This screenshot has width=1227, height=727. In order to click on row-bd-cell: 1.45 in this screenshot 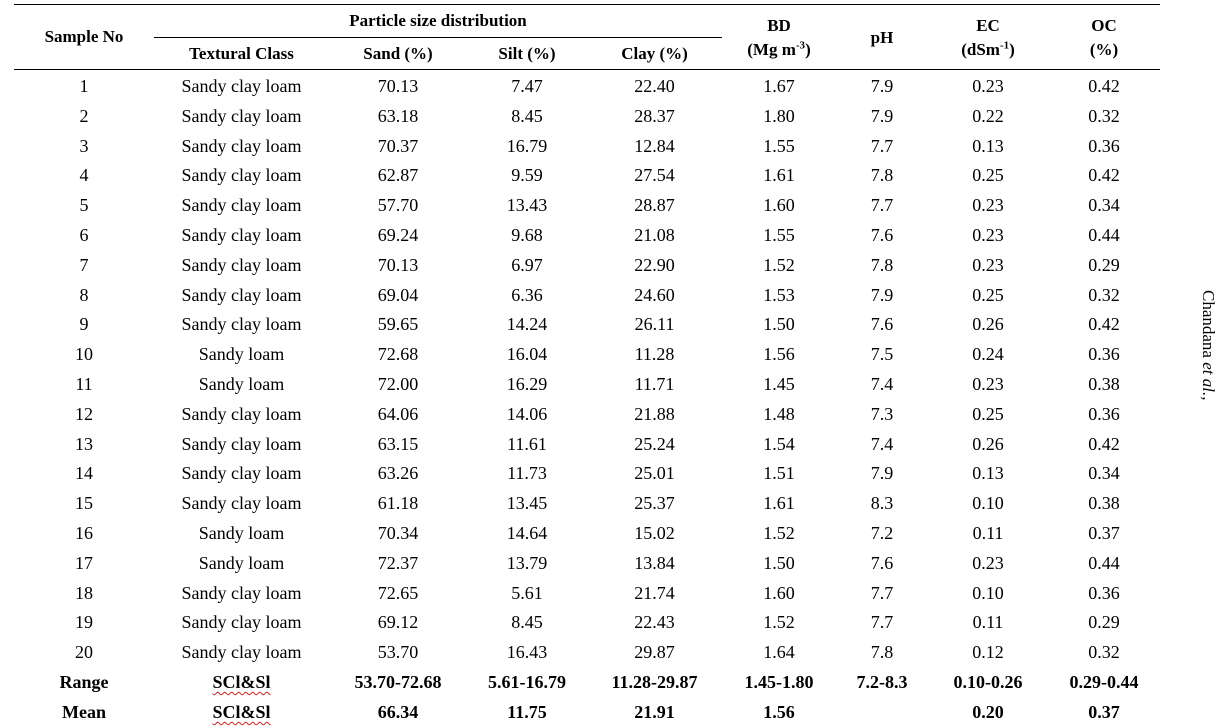, I will do `click(779, 384)`.